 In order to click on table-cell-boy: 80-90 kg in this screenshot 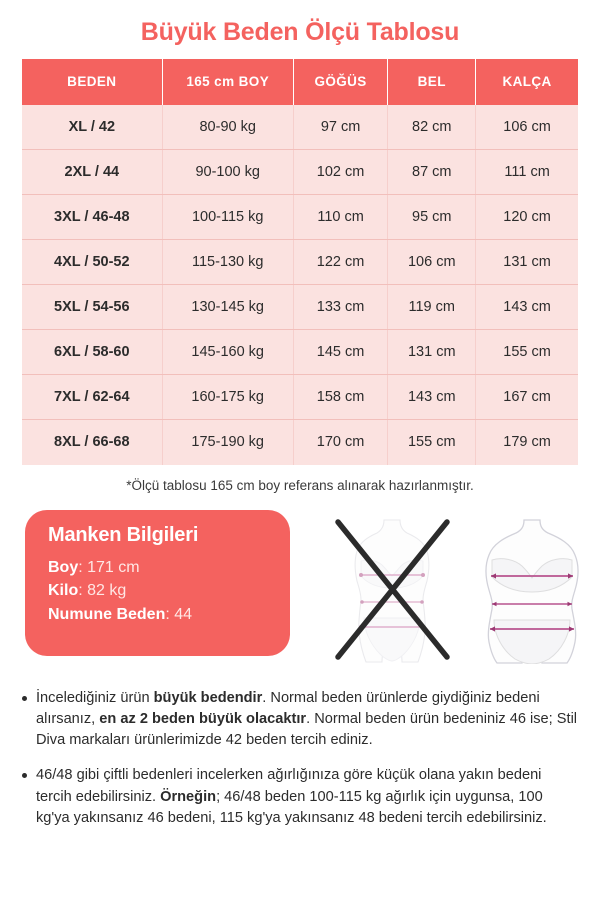, I will do `click(228, 127)`.